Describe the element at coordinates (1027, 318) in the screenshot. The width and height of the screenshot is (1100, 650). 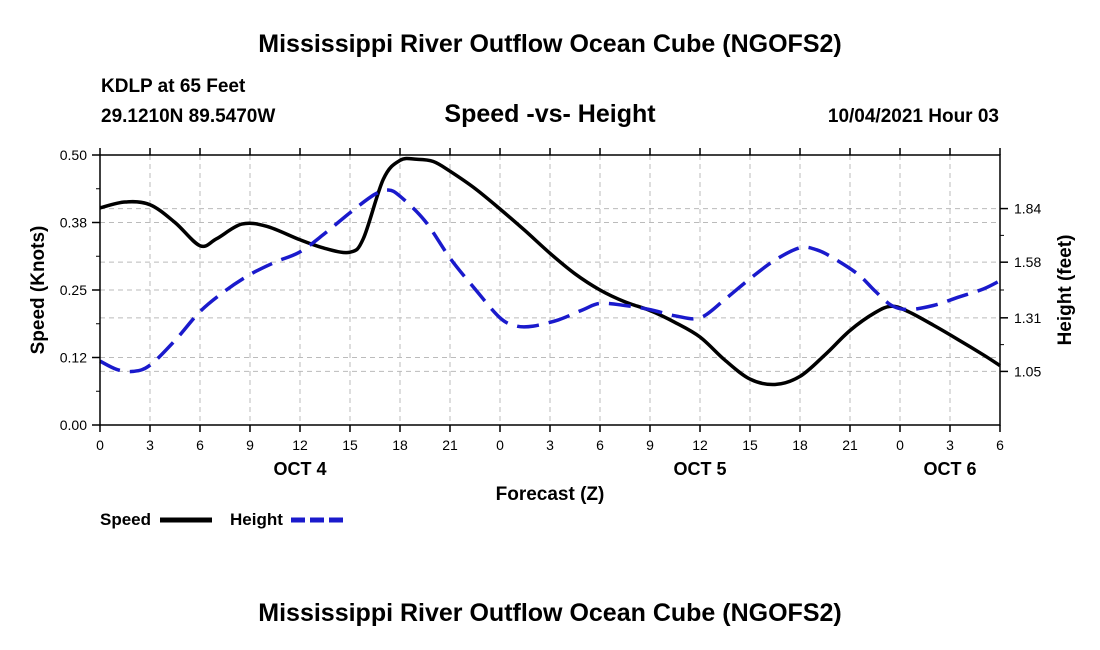
I see `y2-tick-label: 1.31` at that location.